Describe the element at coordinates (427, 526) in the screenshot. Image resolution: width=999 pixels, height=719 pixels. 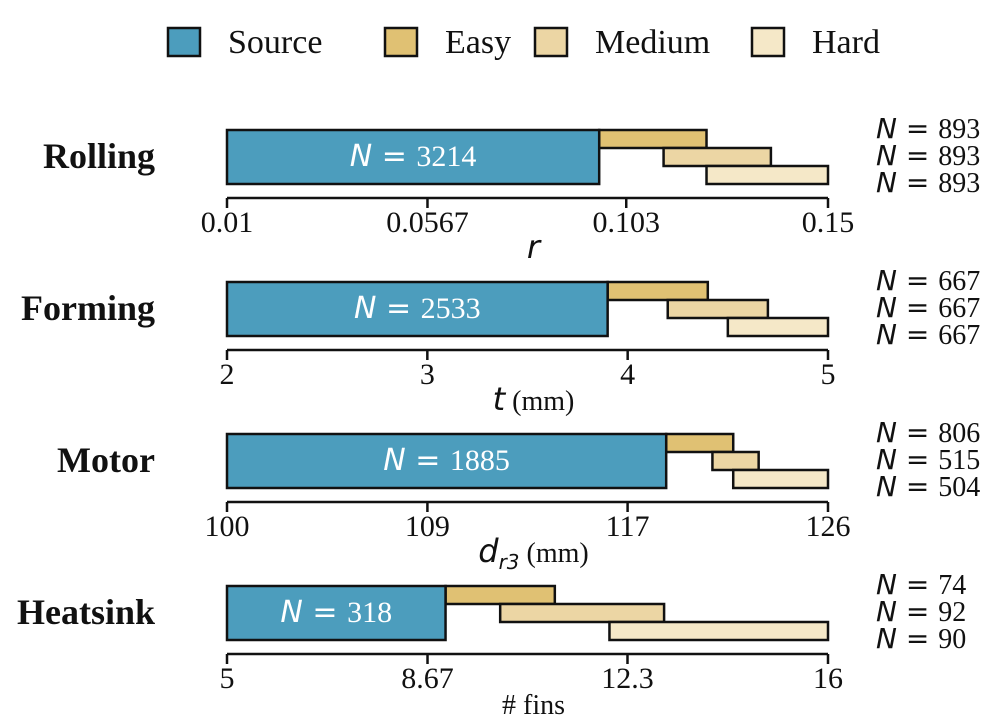
I see `x-tick-label: 109` at that location.